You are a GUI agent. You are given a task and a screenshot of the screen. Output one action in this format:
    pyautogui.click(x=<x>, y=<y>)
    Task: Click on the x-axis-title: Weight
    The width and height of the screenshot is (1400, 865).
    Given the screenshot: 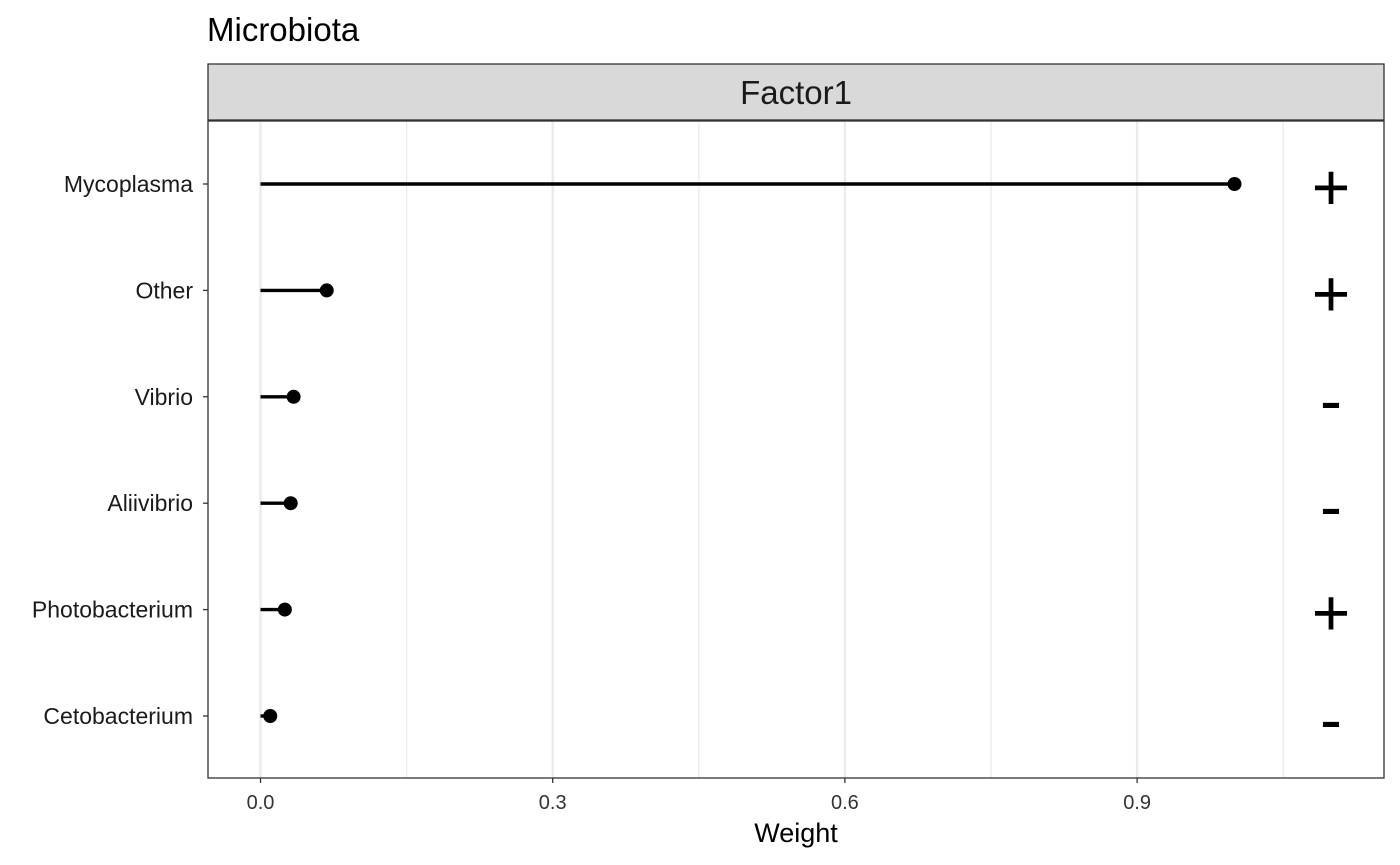 What is the action you would take?
    pyautogui.click(x=796, y=833)
    